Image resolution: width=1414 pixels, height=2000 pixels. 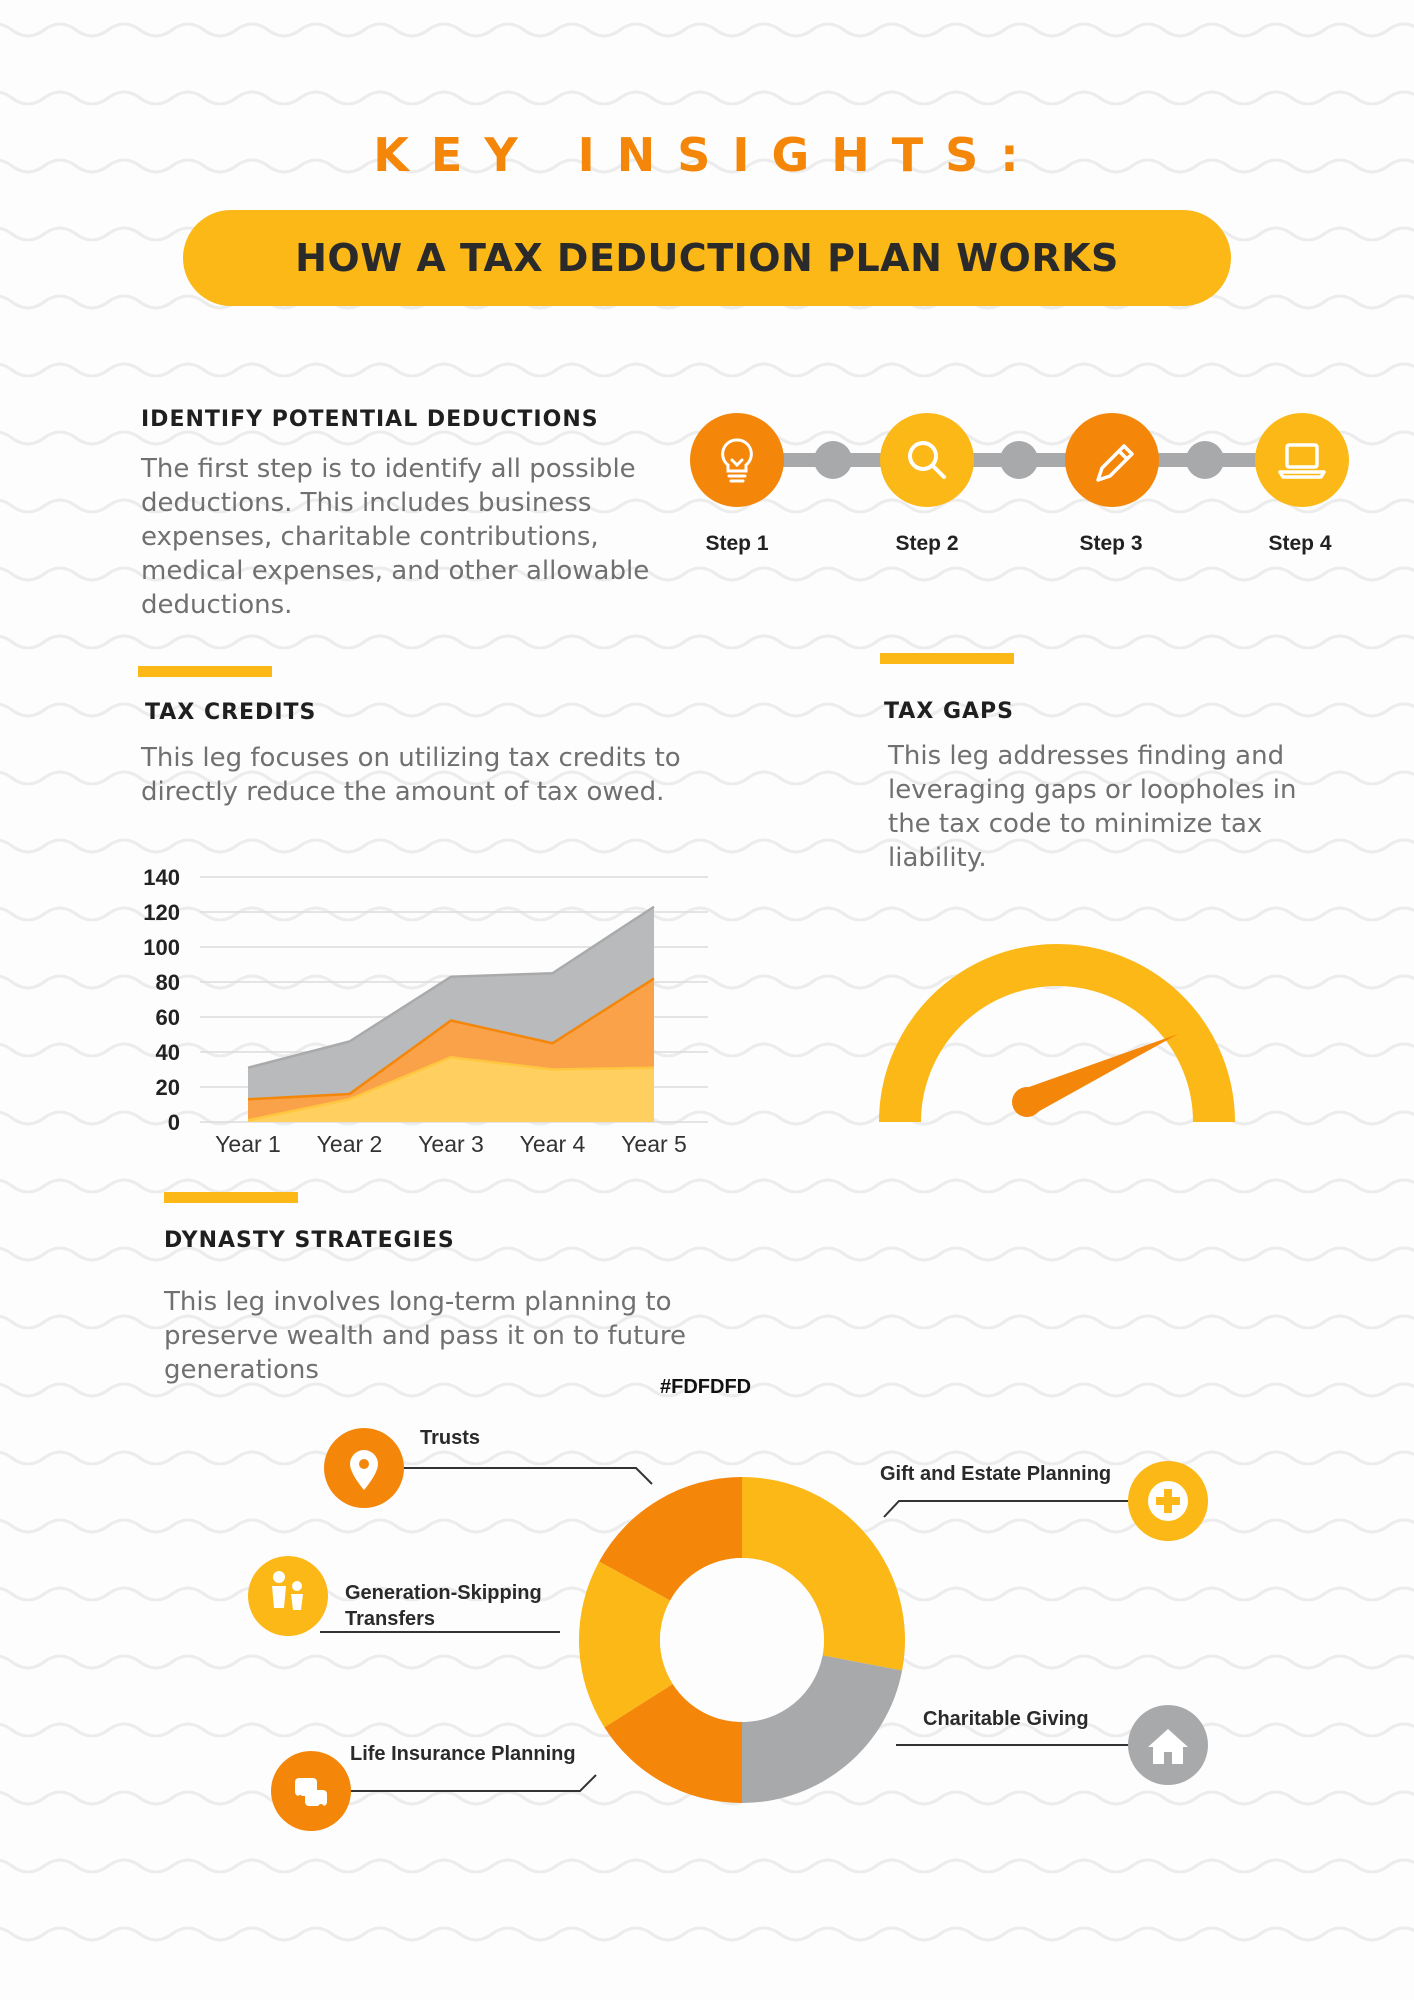 What do you see at coordinates (168, 1087) in the screenshot?
I see `y-tick-label: 20` at bounding box center [168, 1087].